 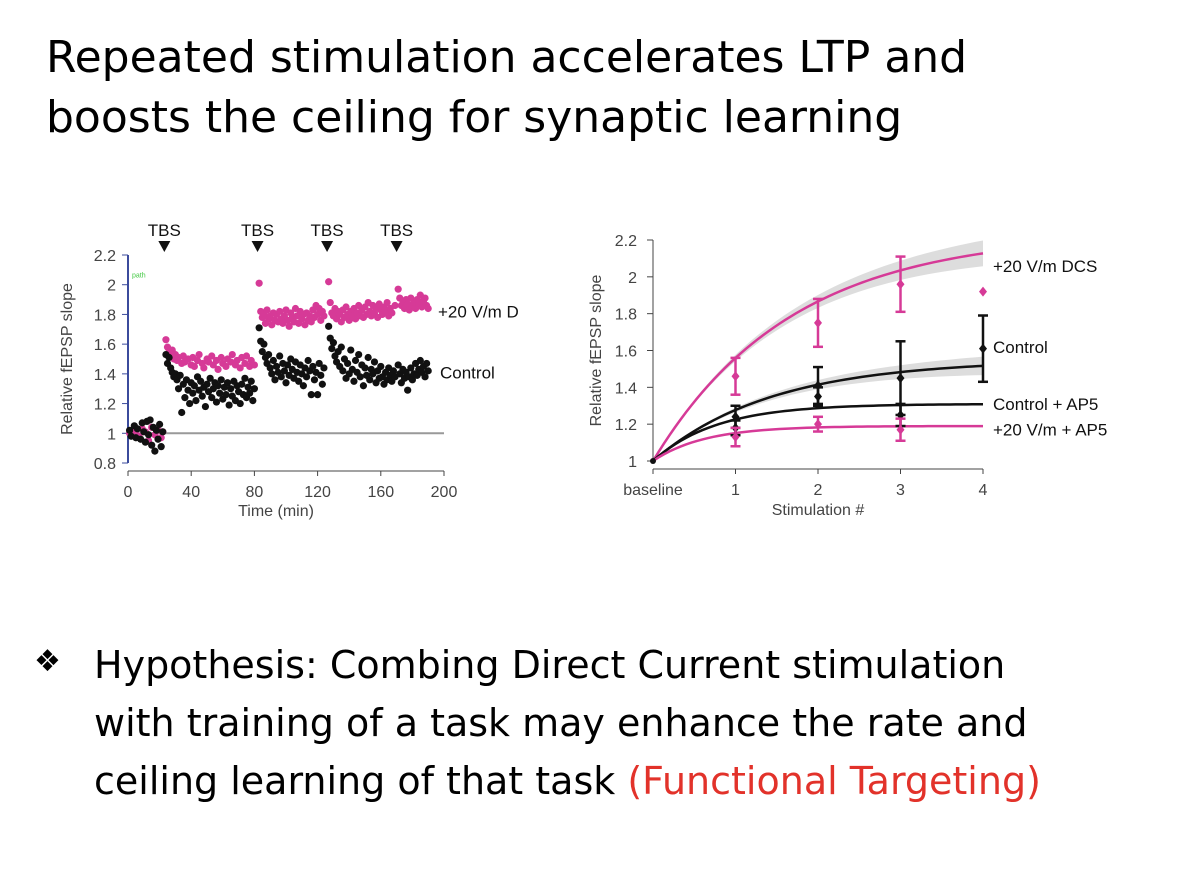 What do you see at coordinates (380, 492) in the screenshot?
I see `x-tick-label: 160` at bounding box center [380, 492].